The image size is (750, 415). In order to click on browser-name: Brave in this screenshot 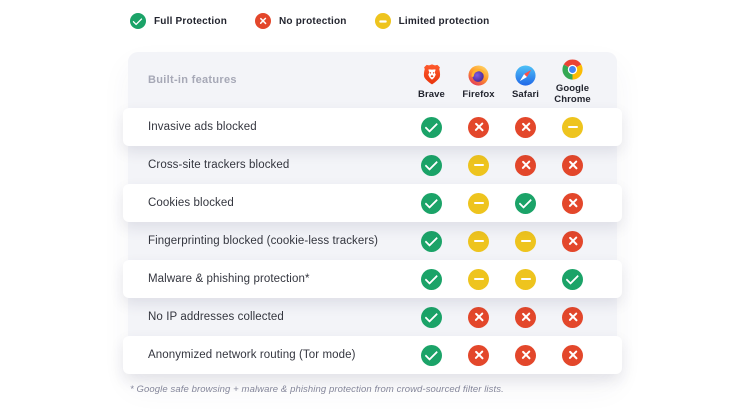, I will do `click(431, 95)`.